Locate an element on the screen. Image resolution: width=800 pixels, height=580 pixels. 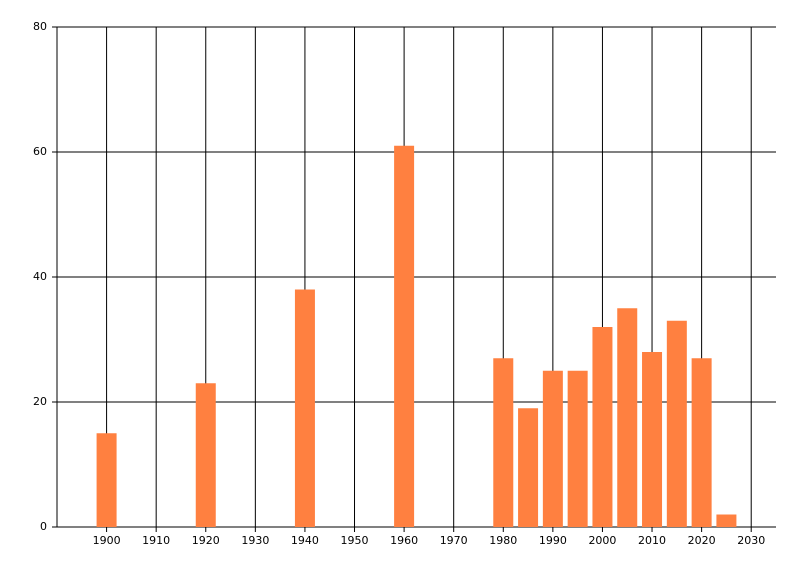
x-tick-label: 1990 is located at coordinates (553, 540).